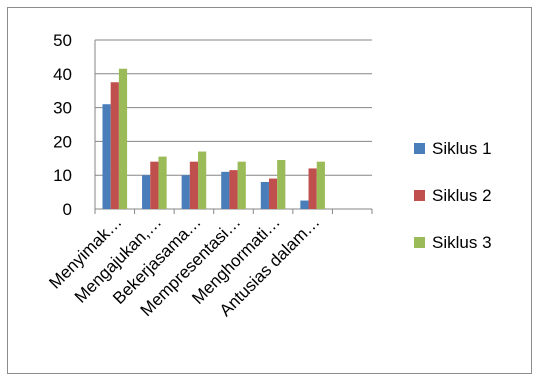 The height and width of the screenshot is (381, 540). Describe the element at coordinates (462, 148) in the screenshot. I see `legend-label: Siklus 1` at that location.